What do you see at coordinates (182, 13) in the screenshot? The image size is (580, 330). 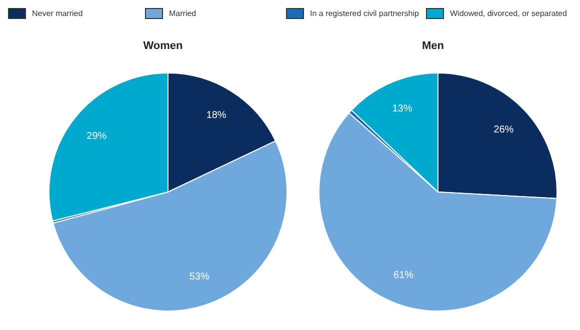 I see `legend-label: Married` at bounding box center [182, 13].